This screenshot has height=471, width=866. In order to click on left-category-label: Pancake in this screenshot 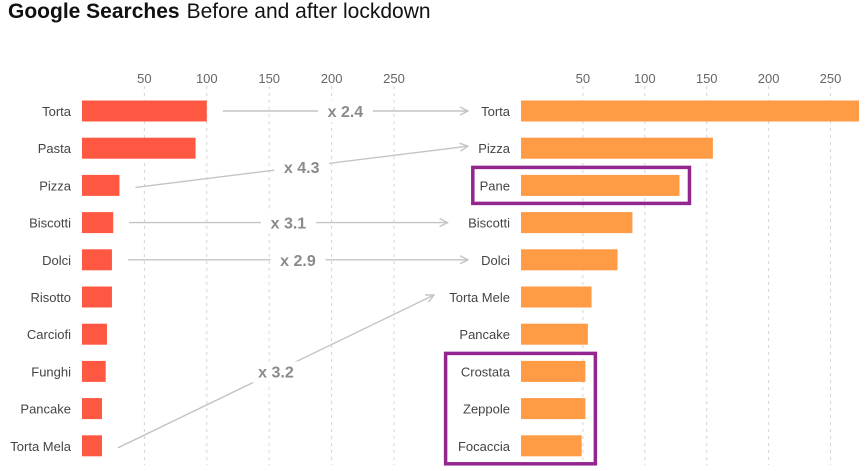, I will do `click(45, 409)`.